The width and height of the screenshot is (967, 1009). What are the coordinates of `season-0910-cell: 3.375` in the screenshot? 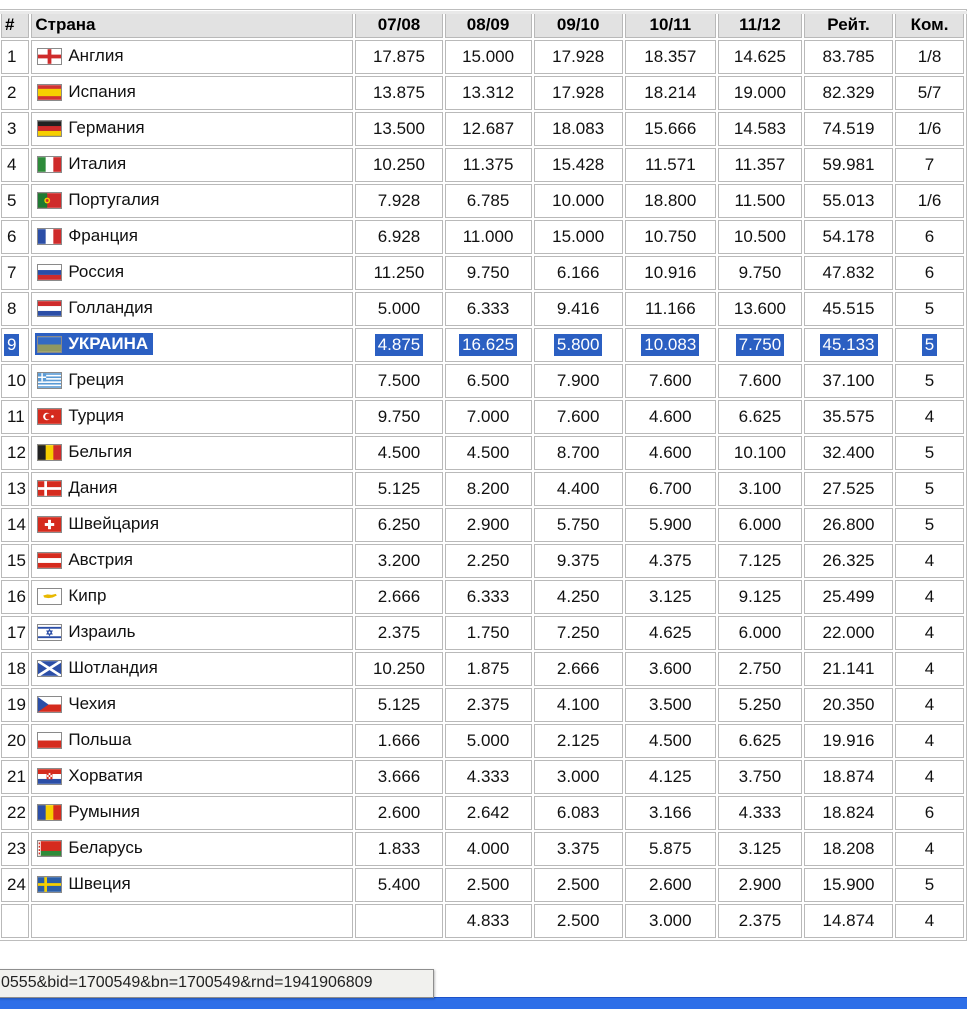 It's located at (578, 849).